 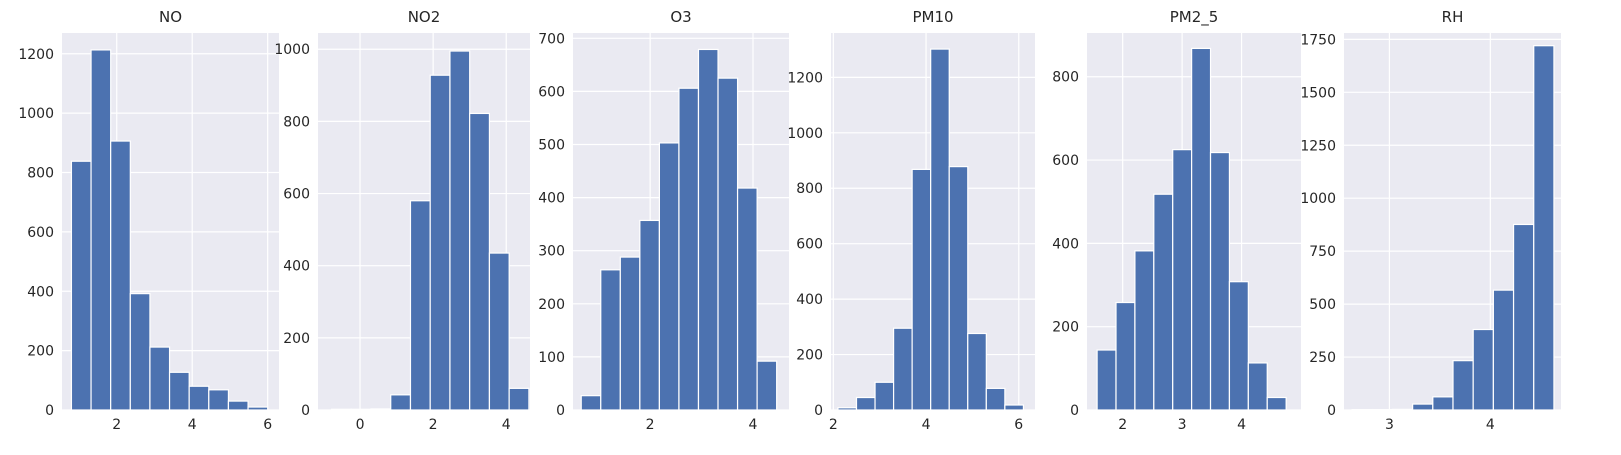 What do you see at coordinates (1453, 17) in the screenshot?
I see `chart-title: RH` at bounding box center [1453, 17].